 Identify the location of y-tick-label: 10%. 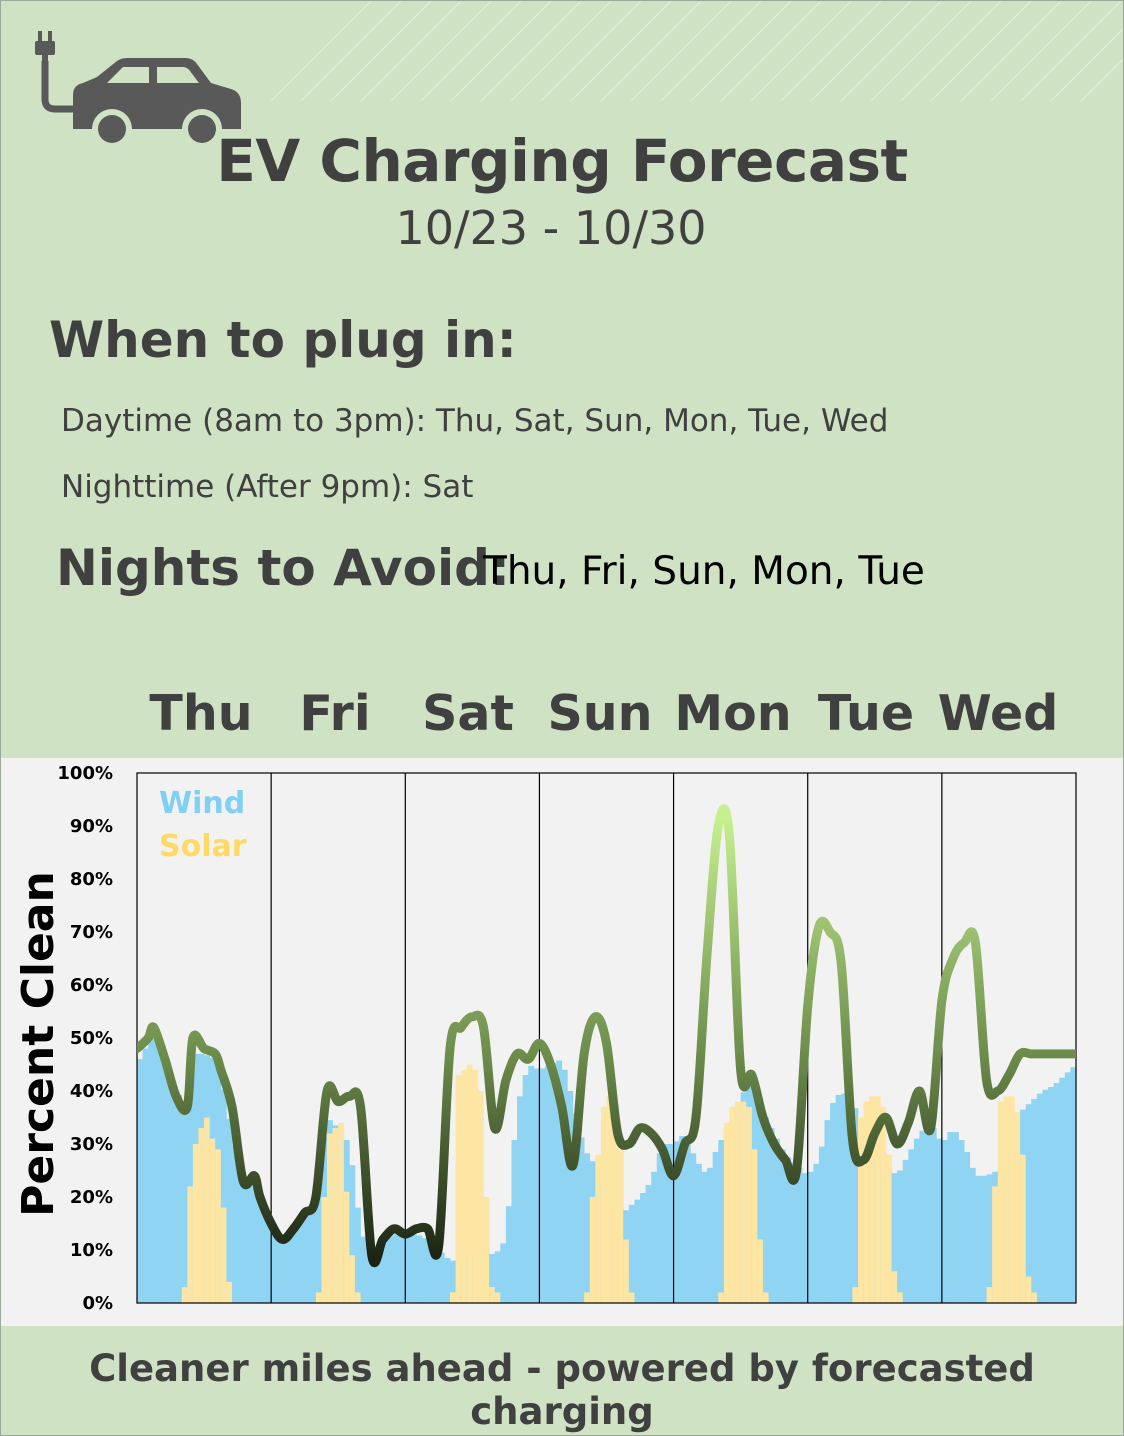
(91, 1250).